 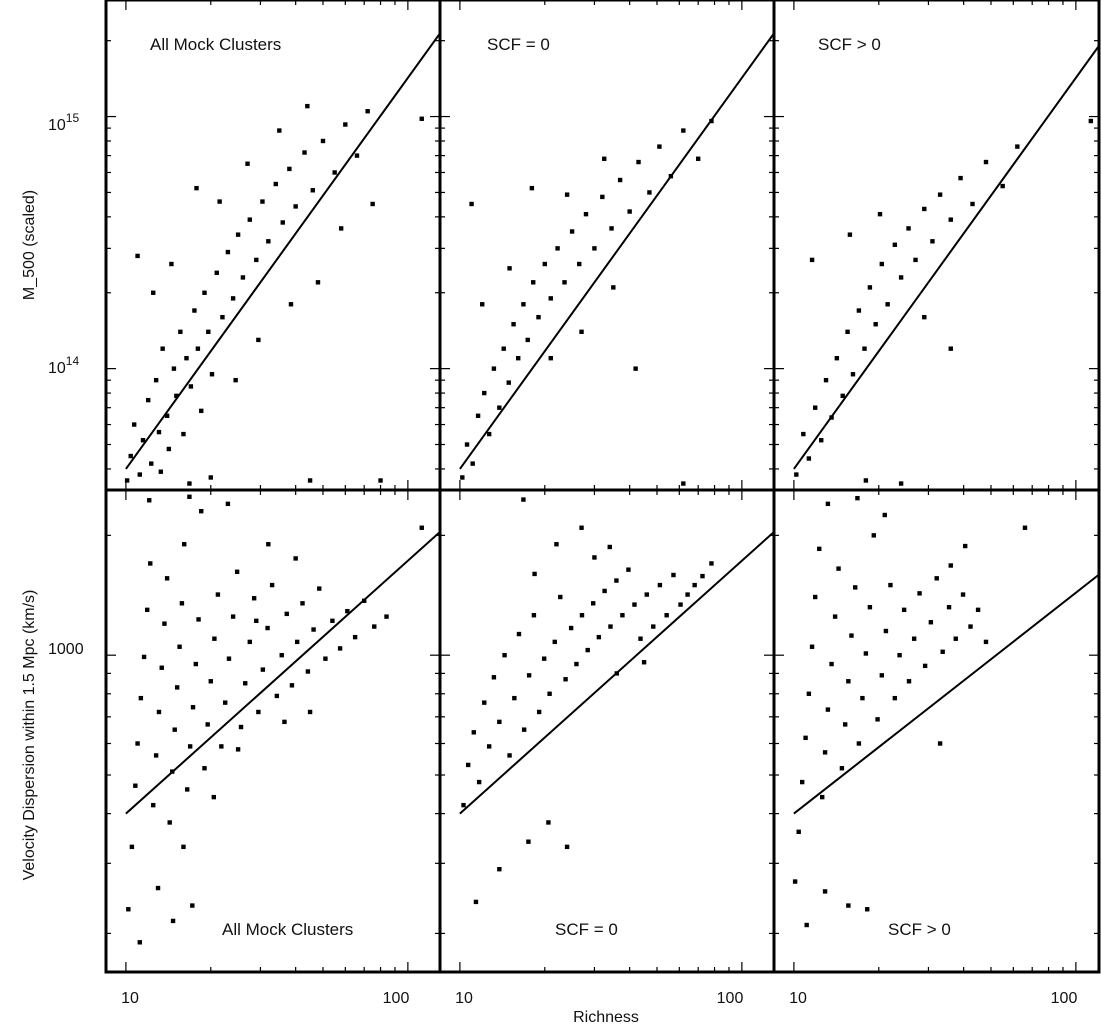 I want to click on panel-vel-scf0: SCF = 0, so click(x=607, y=731).